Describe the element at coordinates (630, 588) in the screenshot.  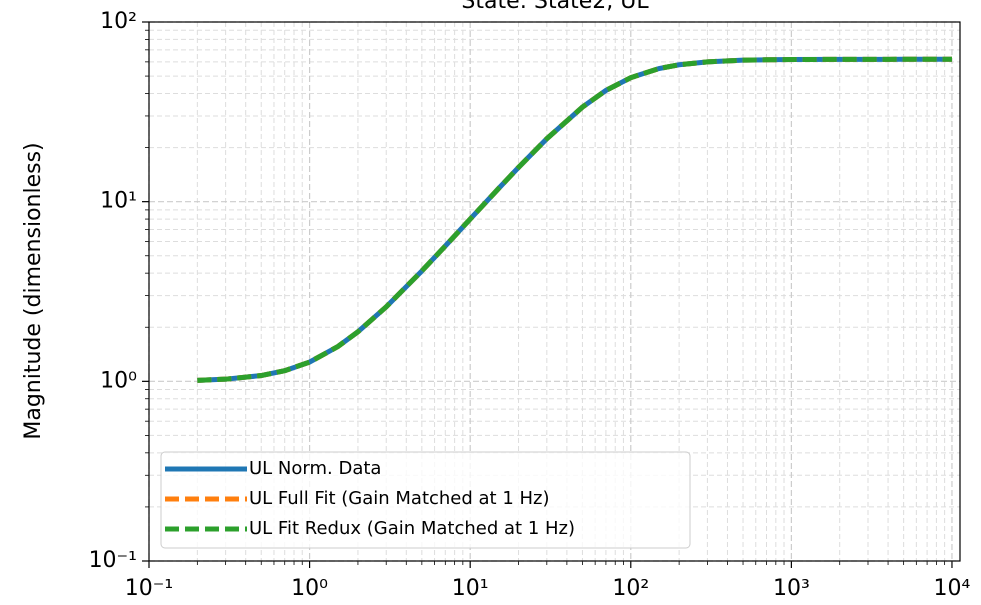
I see `x-tick-label: 10²` at that location.